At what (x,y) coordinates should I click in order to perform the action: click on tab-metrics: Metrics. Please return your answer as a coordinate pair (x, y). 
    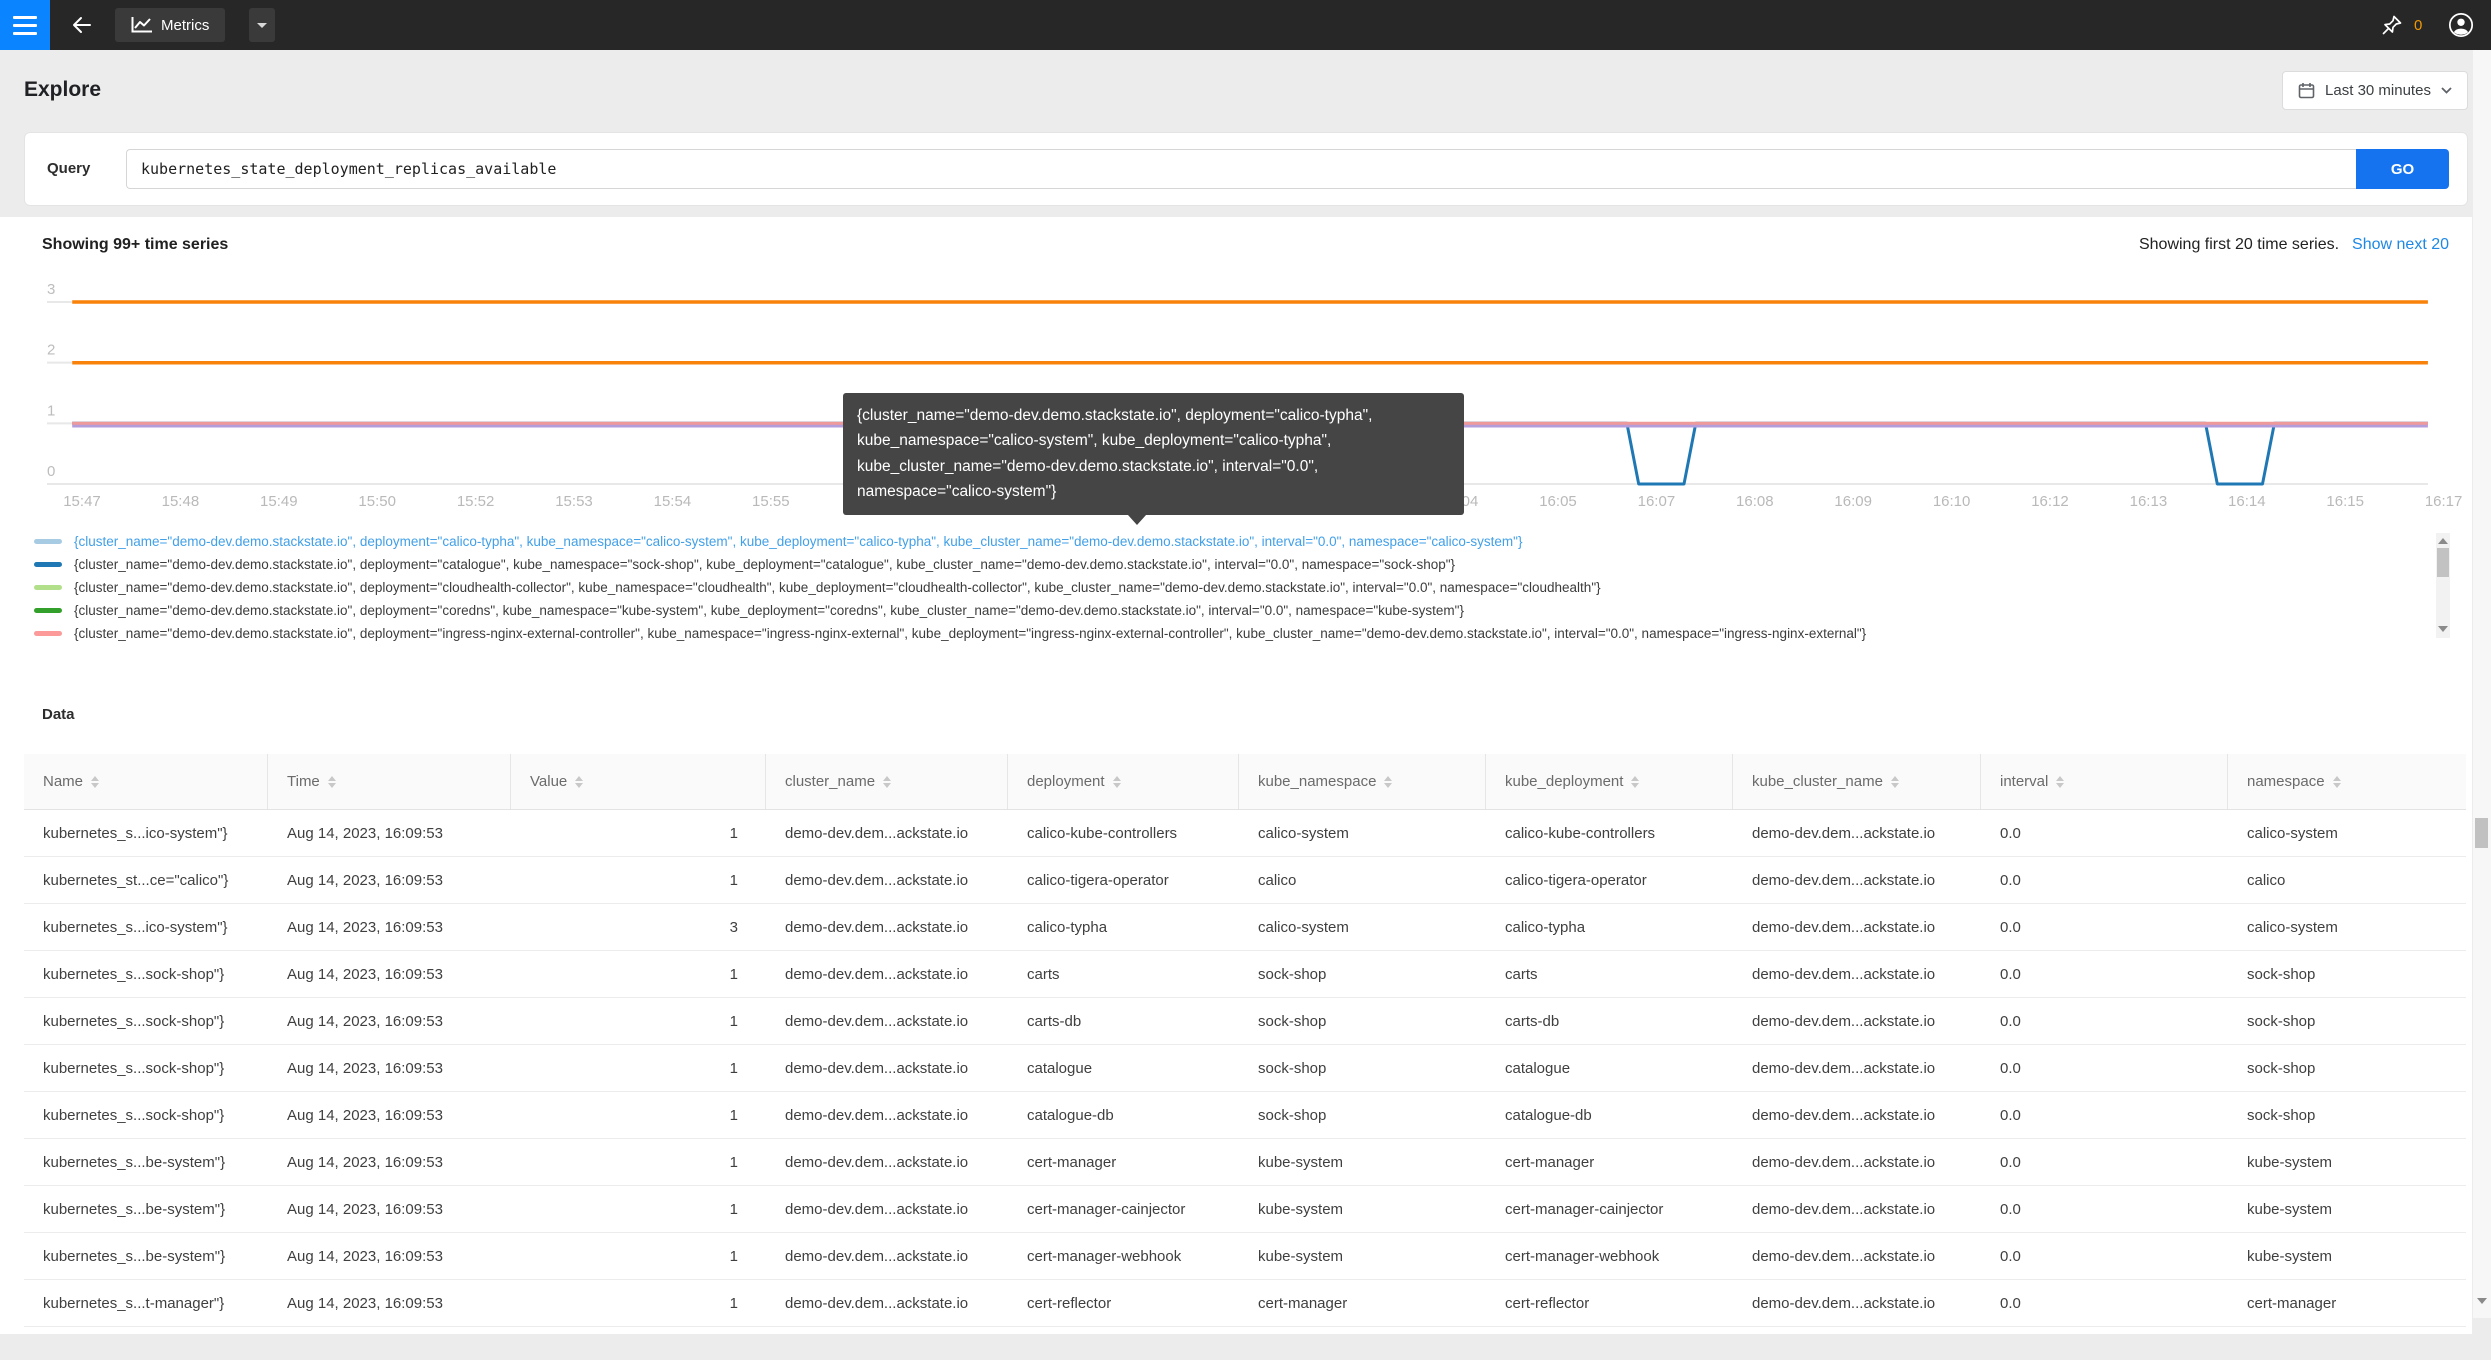
    Looking at the image, I should click on (170, 25).